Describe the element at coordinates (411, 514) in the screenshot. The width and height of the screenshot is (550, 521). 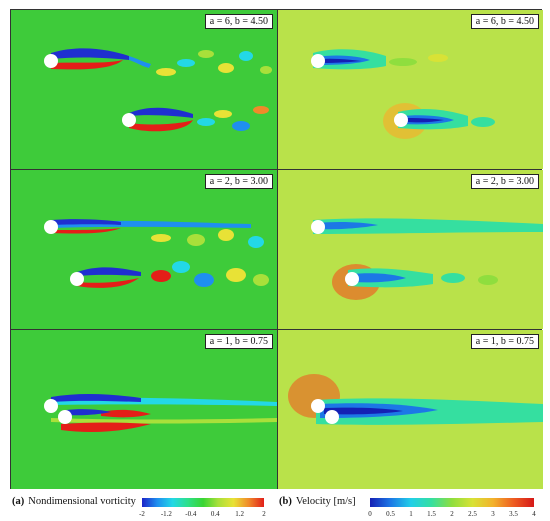
I see `colorbar-tick-label: 1` at that location.